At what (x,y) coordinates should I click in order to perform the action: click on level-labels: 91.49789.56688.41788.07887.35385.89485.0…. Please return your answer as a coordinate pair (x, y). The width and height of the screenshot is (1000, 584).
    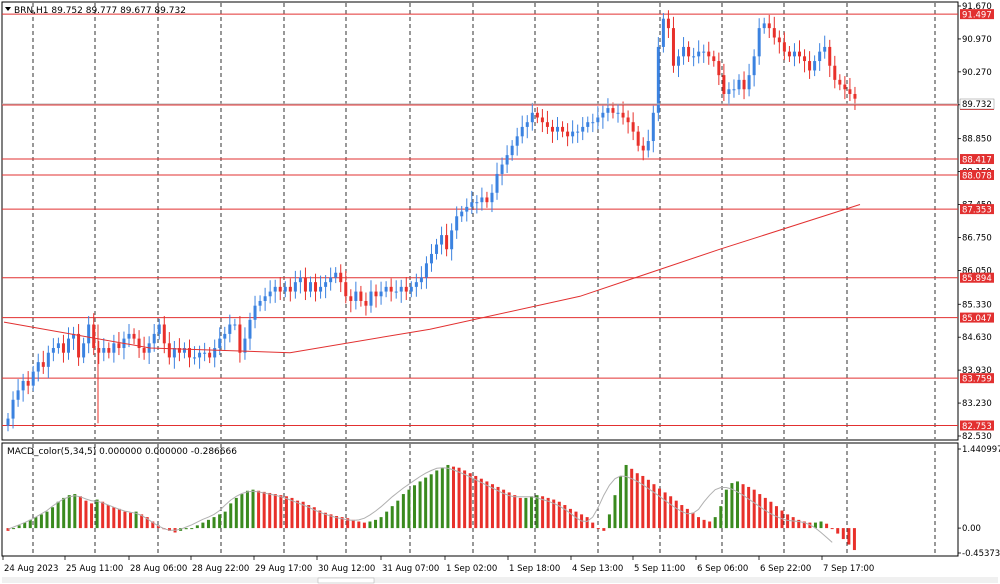
    Looking at the image, I should click on (977, 220).